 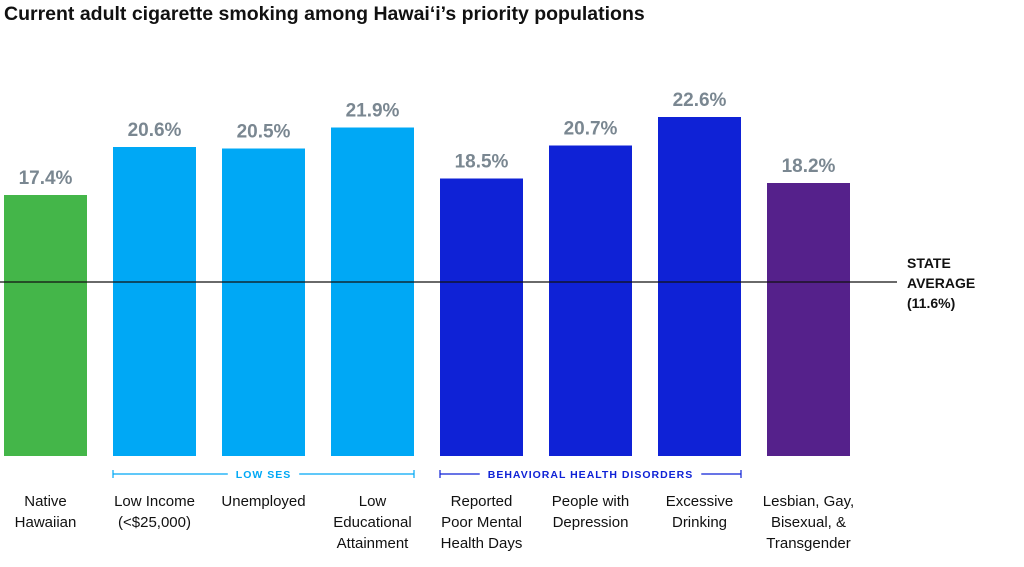 What do you see at coordinates (700, 100) in the screenshot?
I see `value-label: 22.6%` at bounding box center [700, 100].